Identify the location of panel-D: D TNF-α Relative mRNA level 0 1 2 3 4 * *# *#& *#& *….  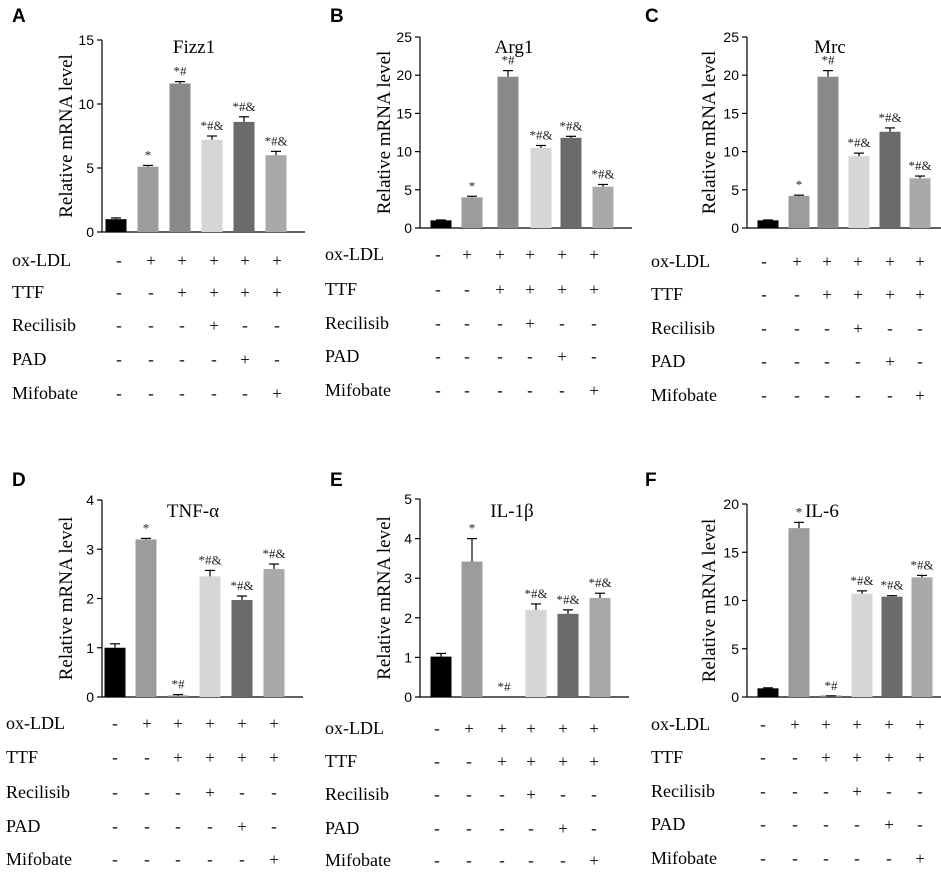
(154, 669).